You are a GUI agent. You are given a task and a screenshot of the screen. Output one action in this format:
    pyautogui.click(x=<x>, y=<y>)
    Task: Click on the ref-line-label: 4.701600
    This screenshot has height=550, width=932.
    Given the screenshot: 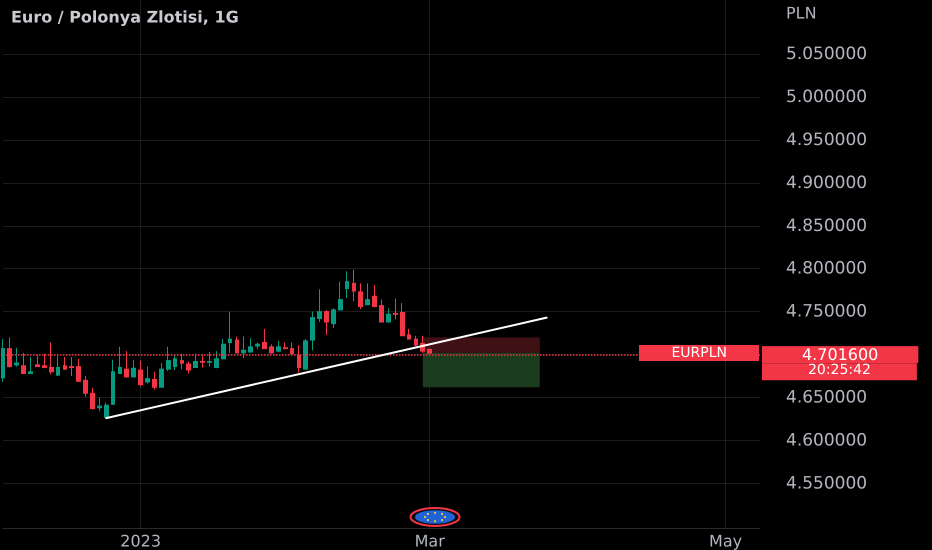 What is the action you would take?
    pyautogui.click(x=840, y=354)
    